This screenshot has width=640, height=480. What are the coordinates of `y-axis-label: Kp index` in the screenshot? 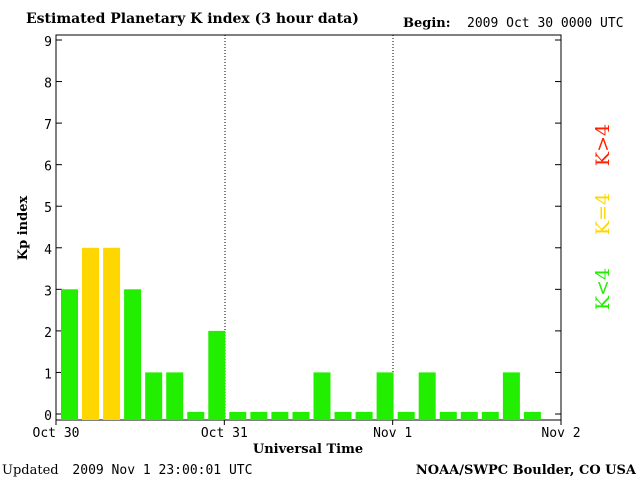 It's located at (23, 228).